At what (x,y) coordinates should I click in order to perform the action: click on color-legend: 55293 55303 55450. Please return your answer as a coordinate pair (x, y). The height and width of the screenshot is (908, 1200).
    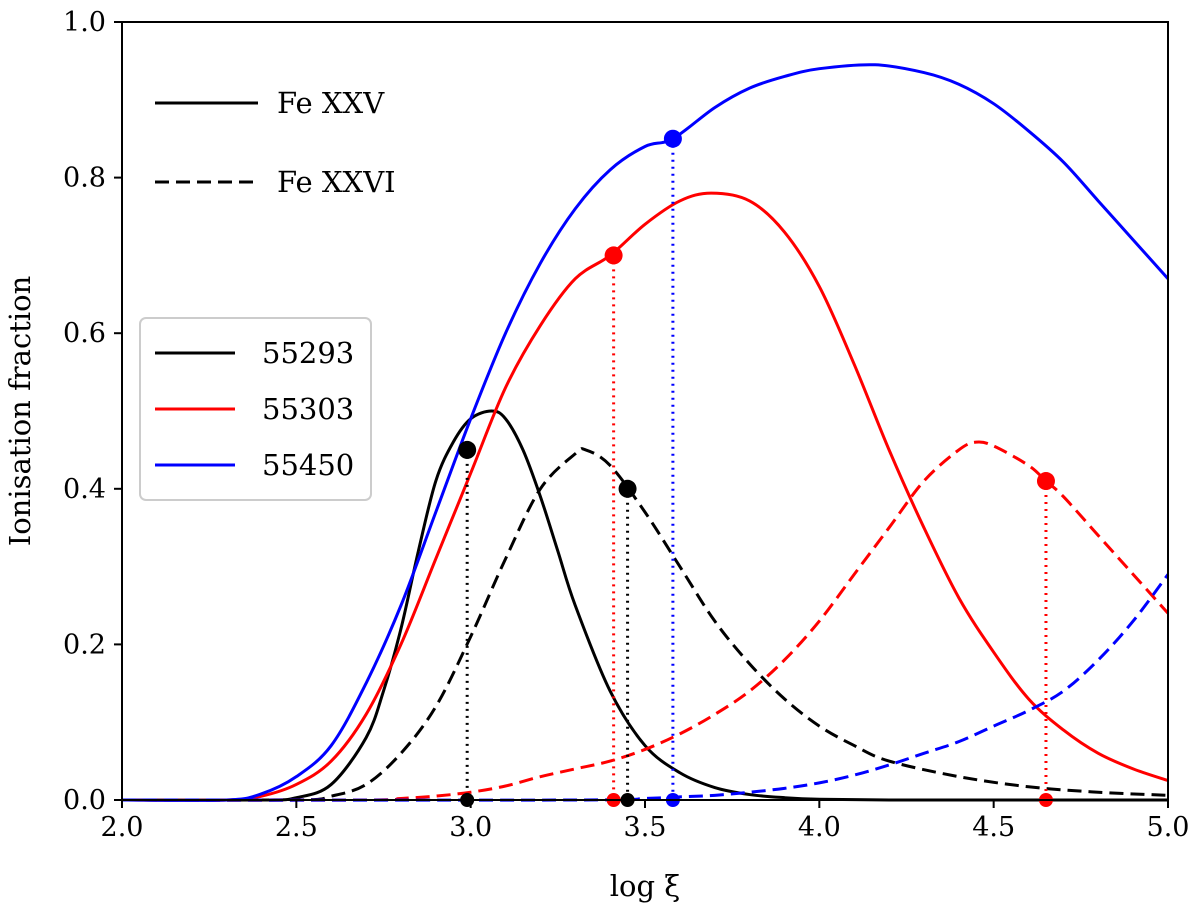
    Looking at the image, I should click on (255, 409).